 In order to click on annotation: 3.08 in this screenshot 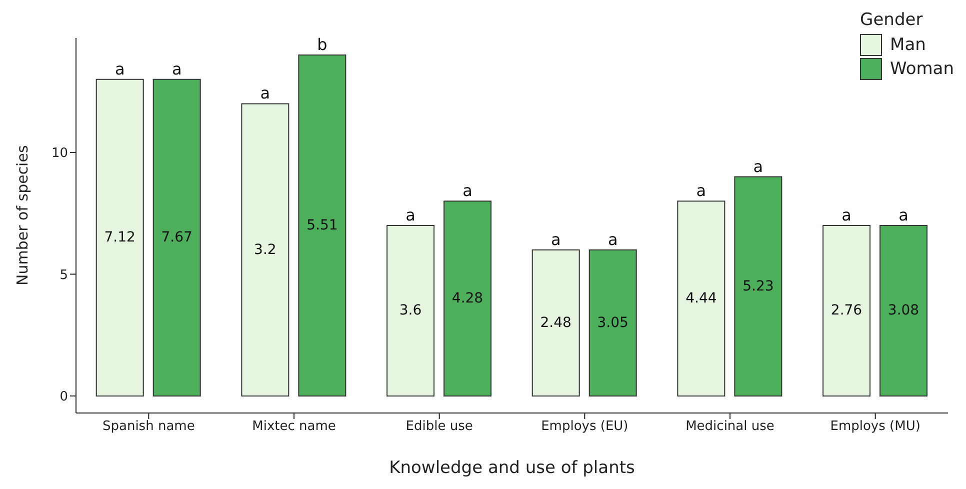, I will do `click(904, 310)`.